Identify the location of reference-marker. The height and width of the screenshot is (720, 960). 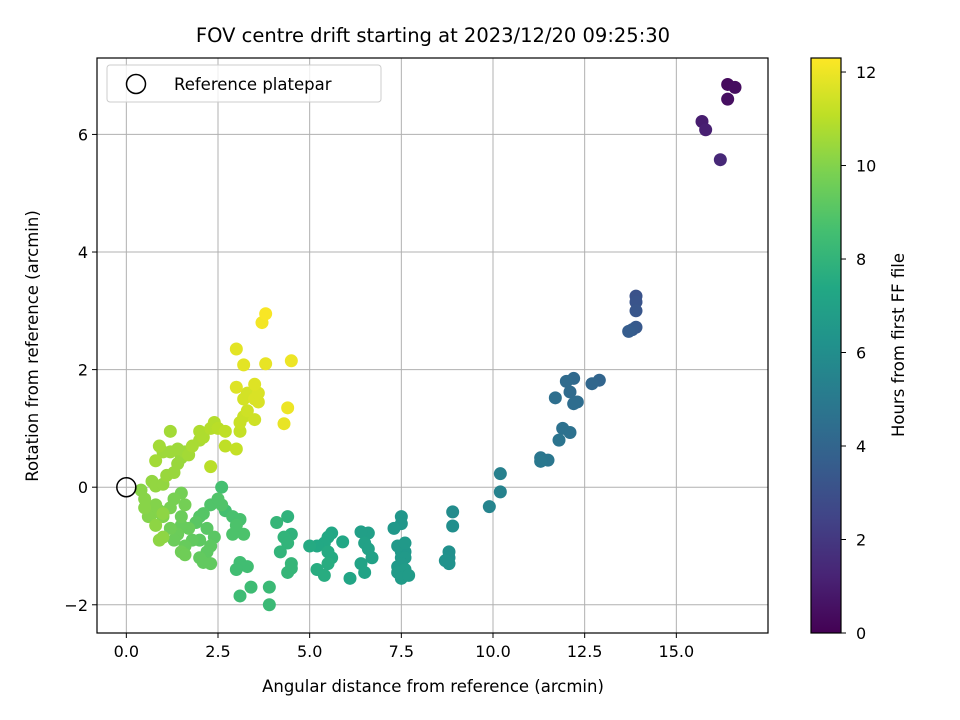
(126, 487).